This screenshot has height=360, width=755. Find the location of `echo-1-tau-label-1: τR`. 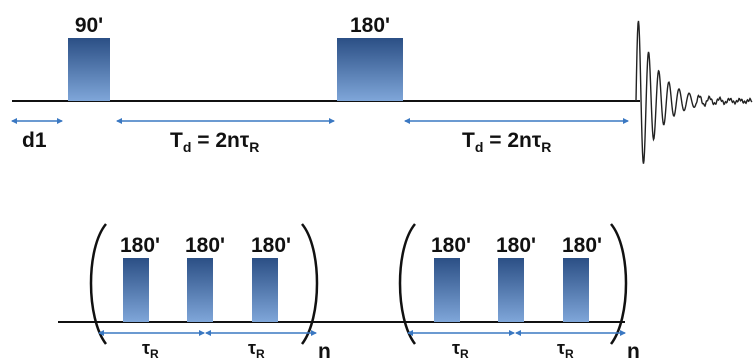

echo-1-tau-label-1: τR is located at coordinates (150, 349).